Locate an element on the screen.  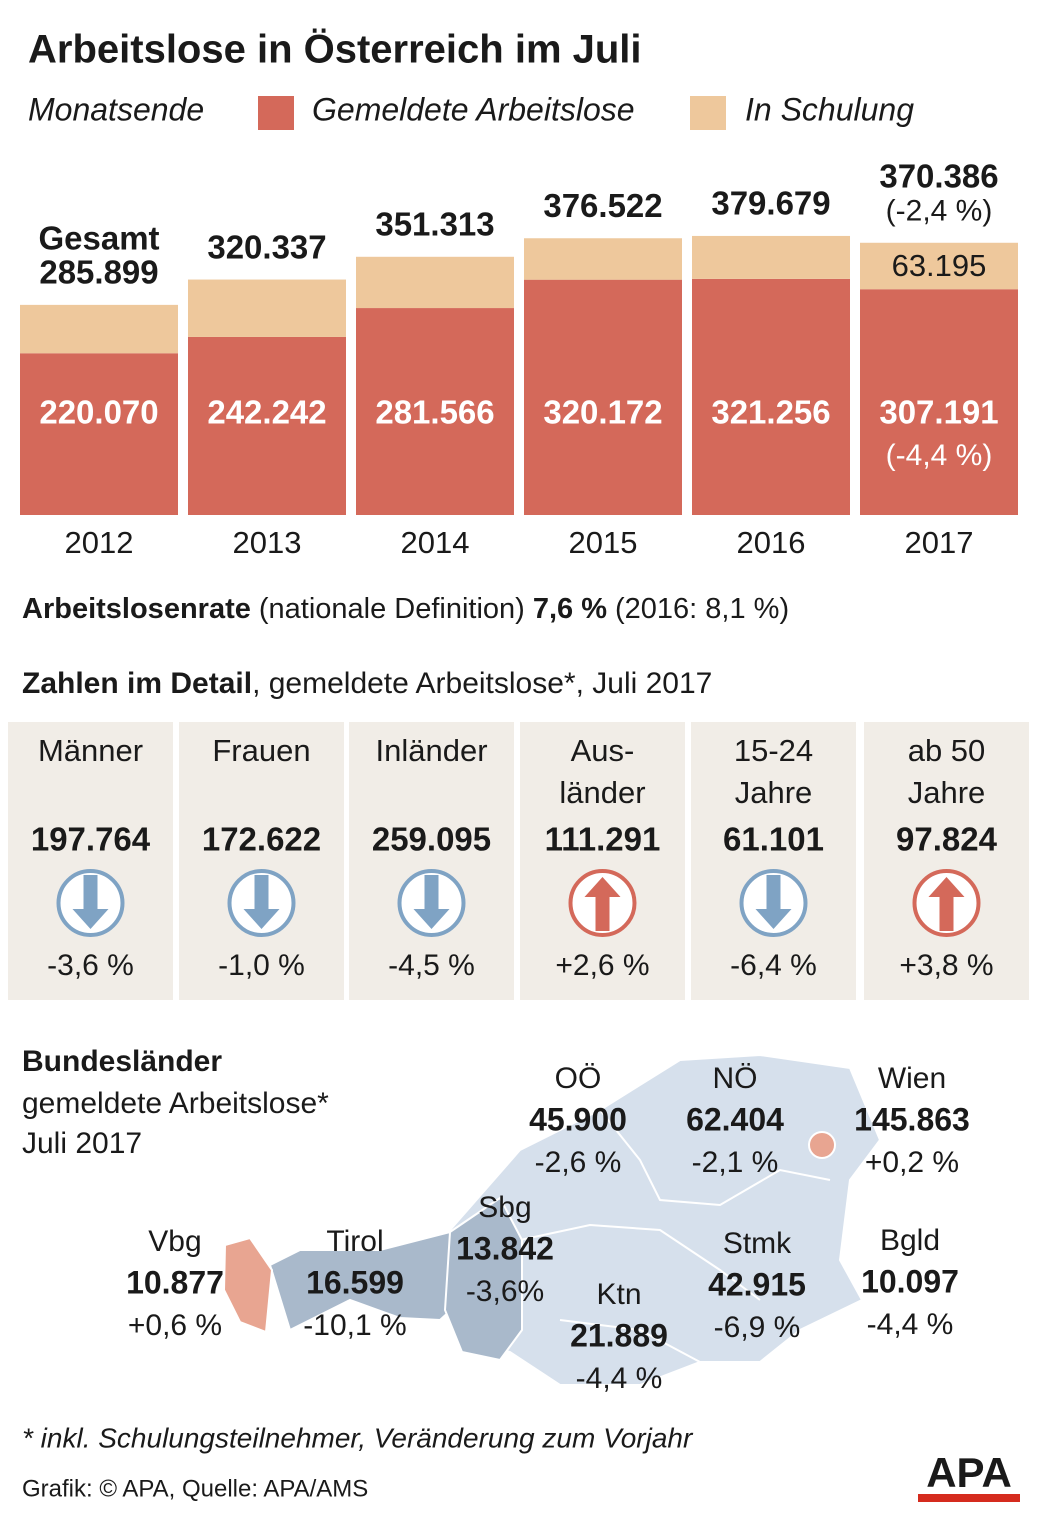
states-subtitle: gemeldete Arbeitslose* is located at coordinates (175, 1103).